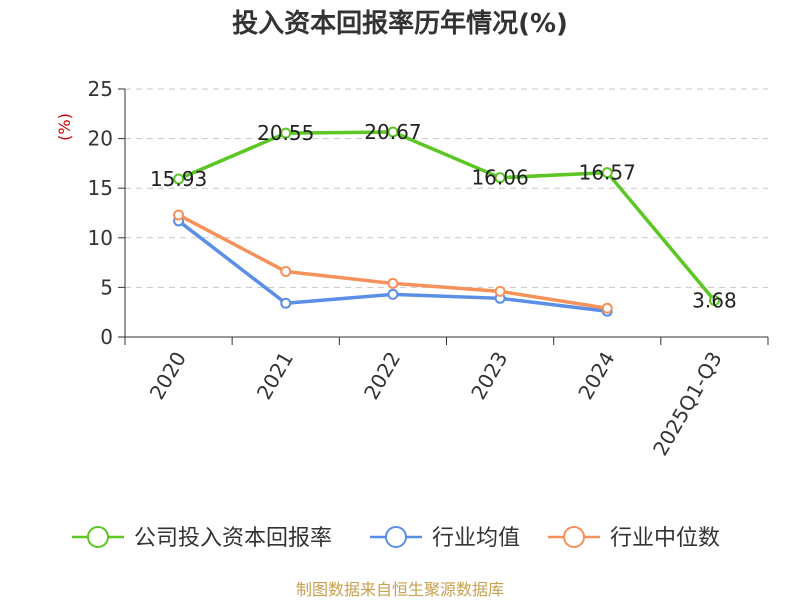 The image size is (800, 600). What do you see at coordinates (100, 139) in the screenshot?
I see `y-tick-label: 20` at bounding box center [100, 139].